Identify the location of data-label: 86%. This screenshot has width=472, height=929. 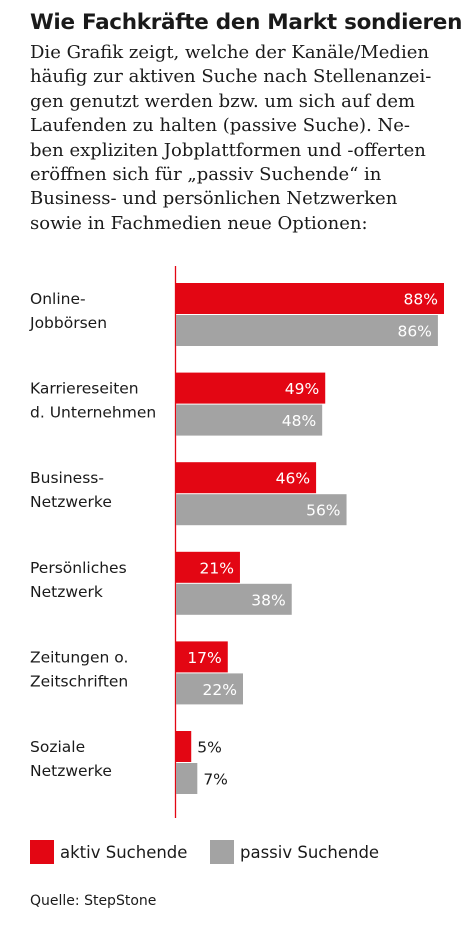
(414, 332).